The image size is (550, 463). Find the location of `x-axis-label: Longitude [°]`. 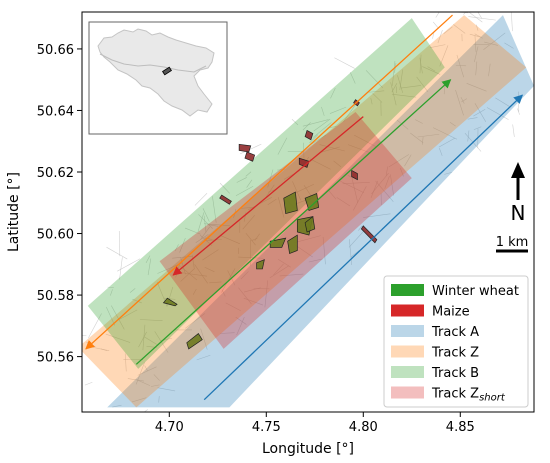

x-axis-label: Longitude [°] is located at coordinates (308, 449).